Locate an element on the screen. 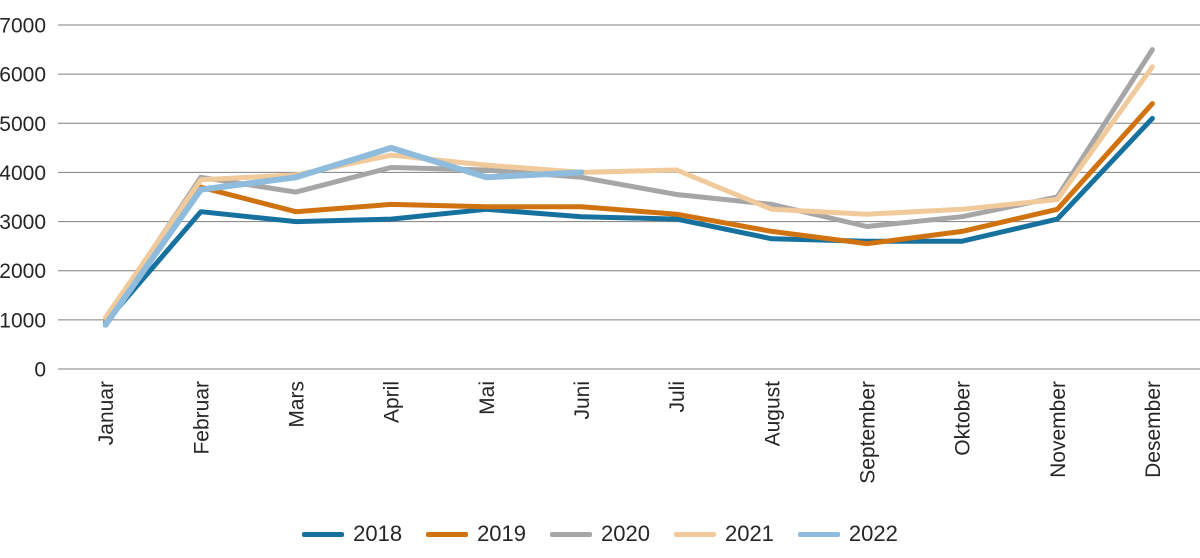 The height and width of the screenshot is (558, 1200). legend-item-2022: 2022 is located at coordinates (847, 533).